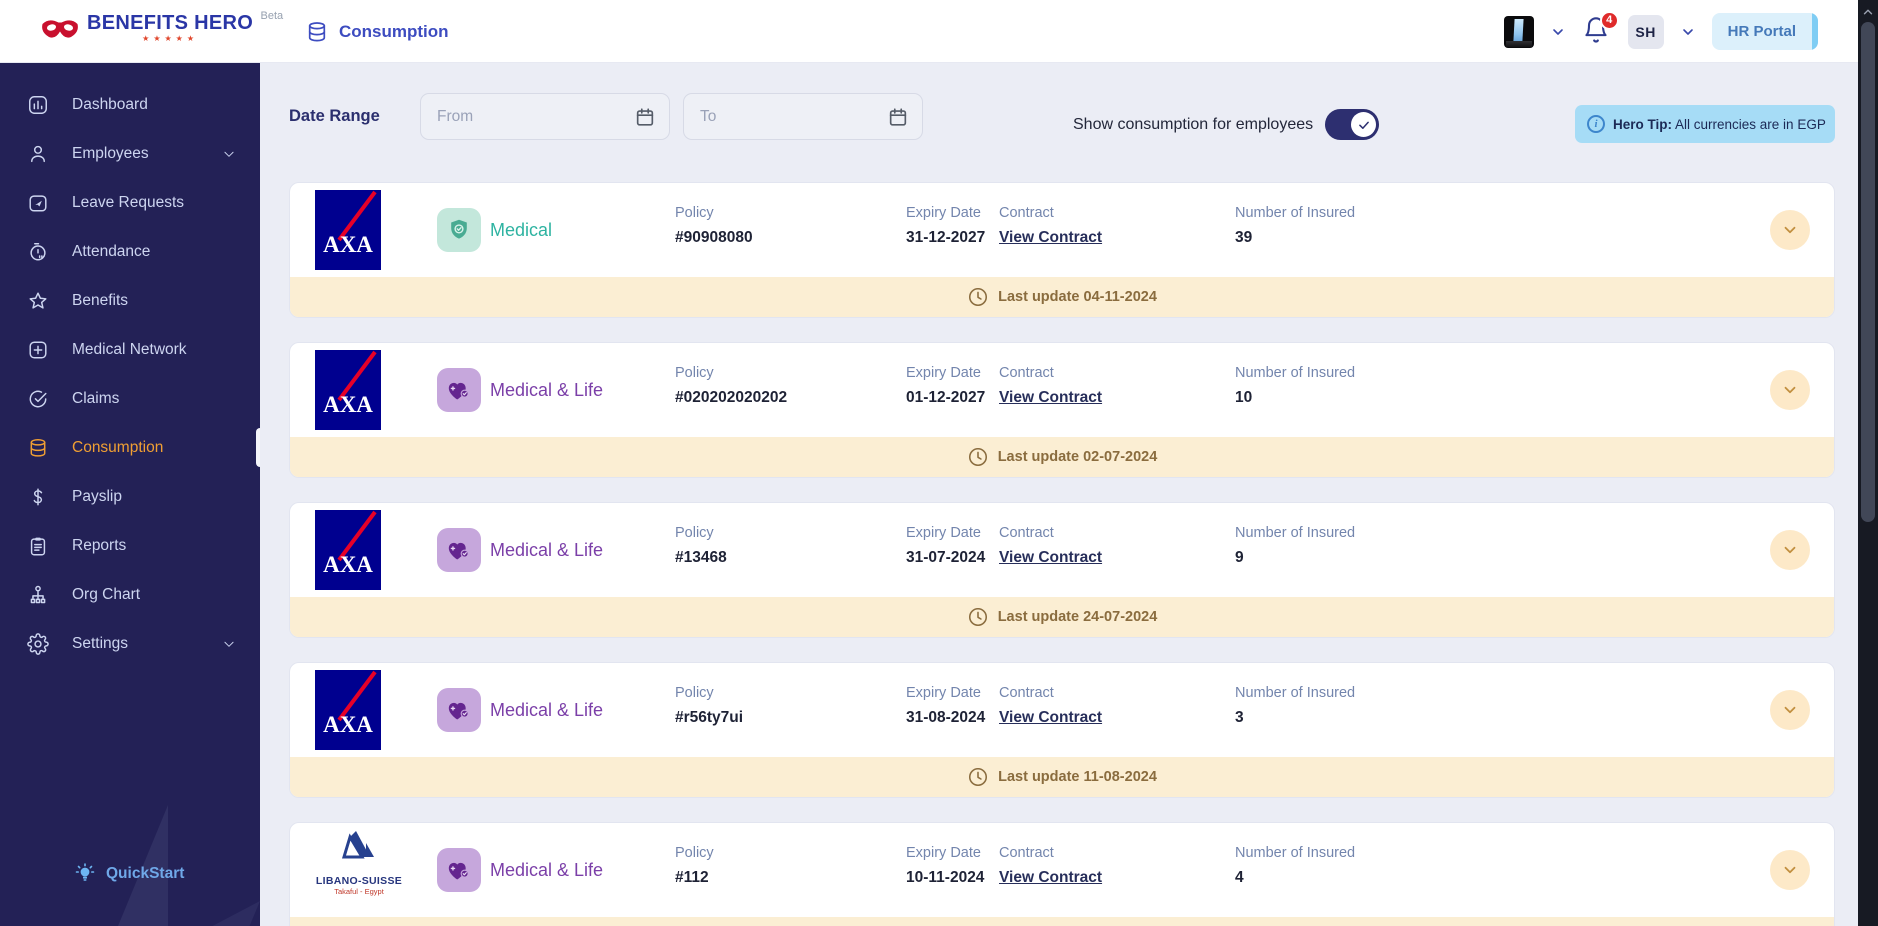  Describe the element at coordinates (946, 717) in the screenshot. I see `expiry-date: 31-08-2024` at that location.